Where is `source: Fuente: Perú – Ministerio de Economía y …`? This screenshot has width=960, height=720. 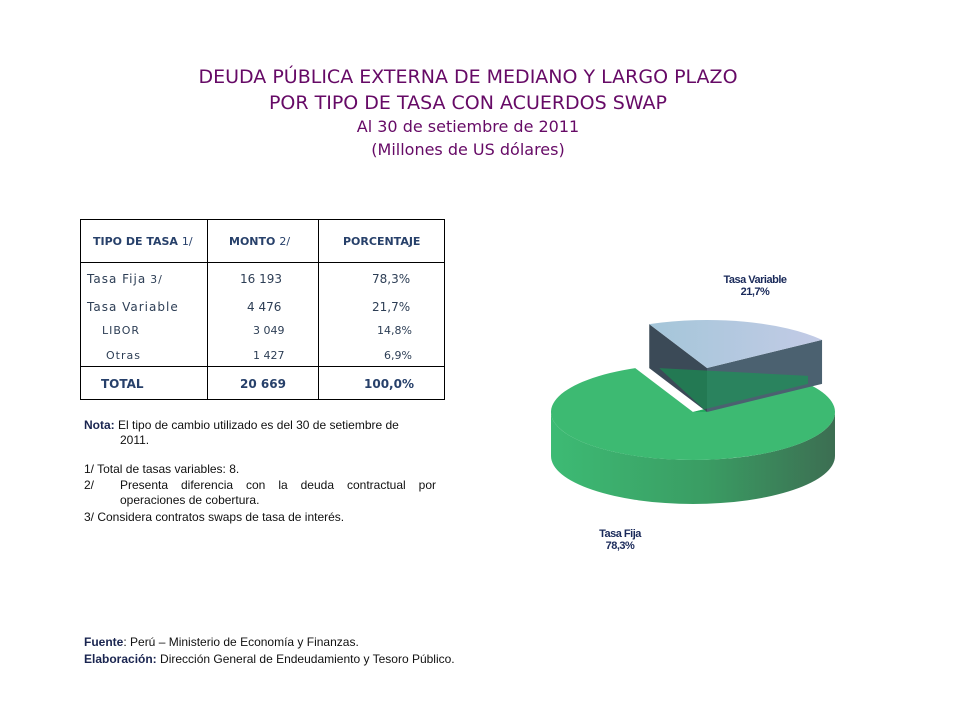 source: Fuente: Perú – Ministerio de Economía y … is located at coordinates (221, 642).